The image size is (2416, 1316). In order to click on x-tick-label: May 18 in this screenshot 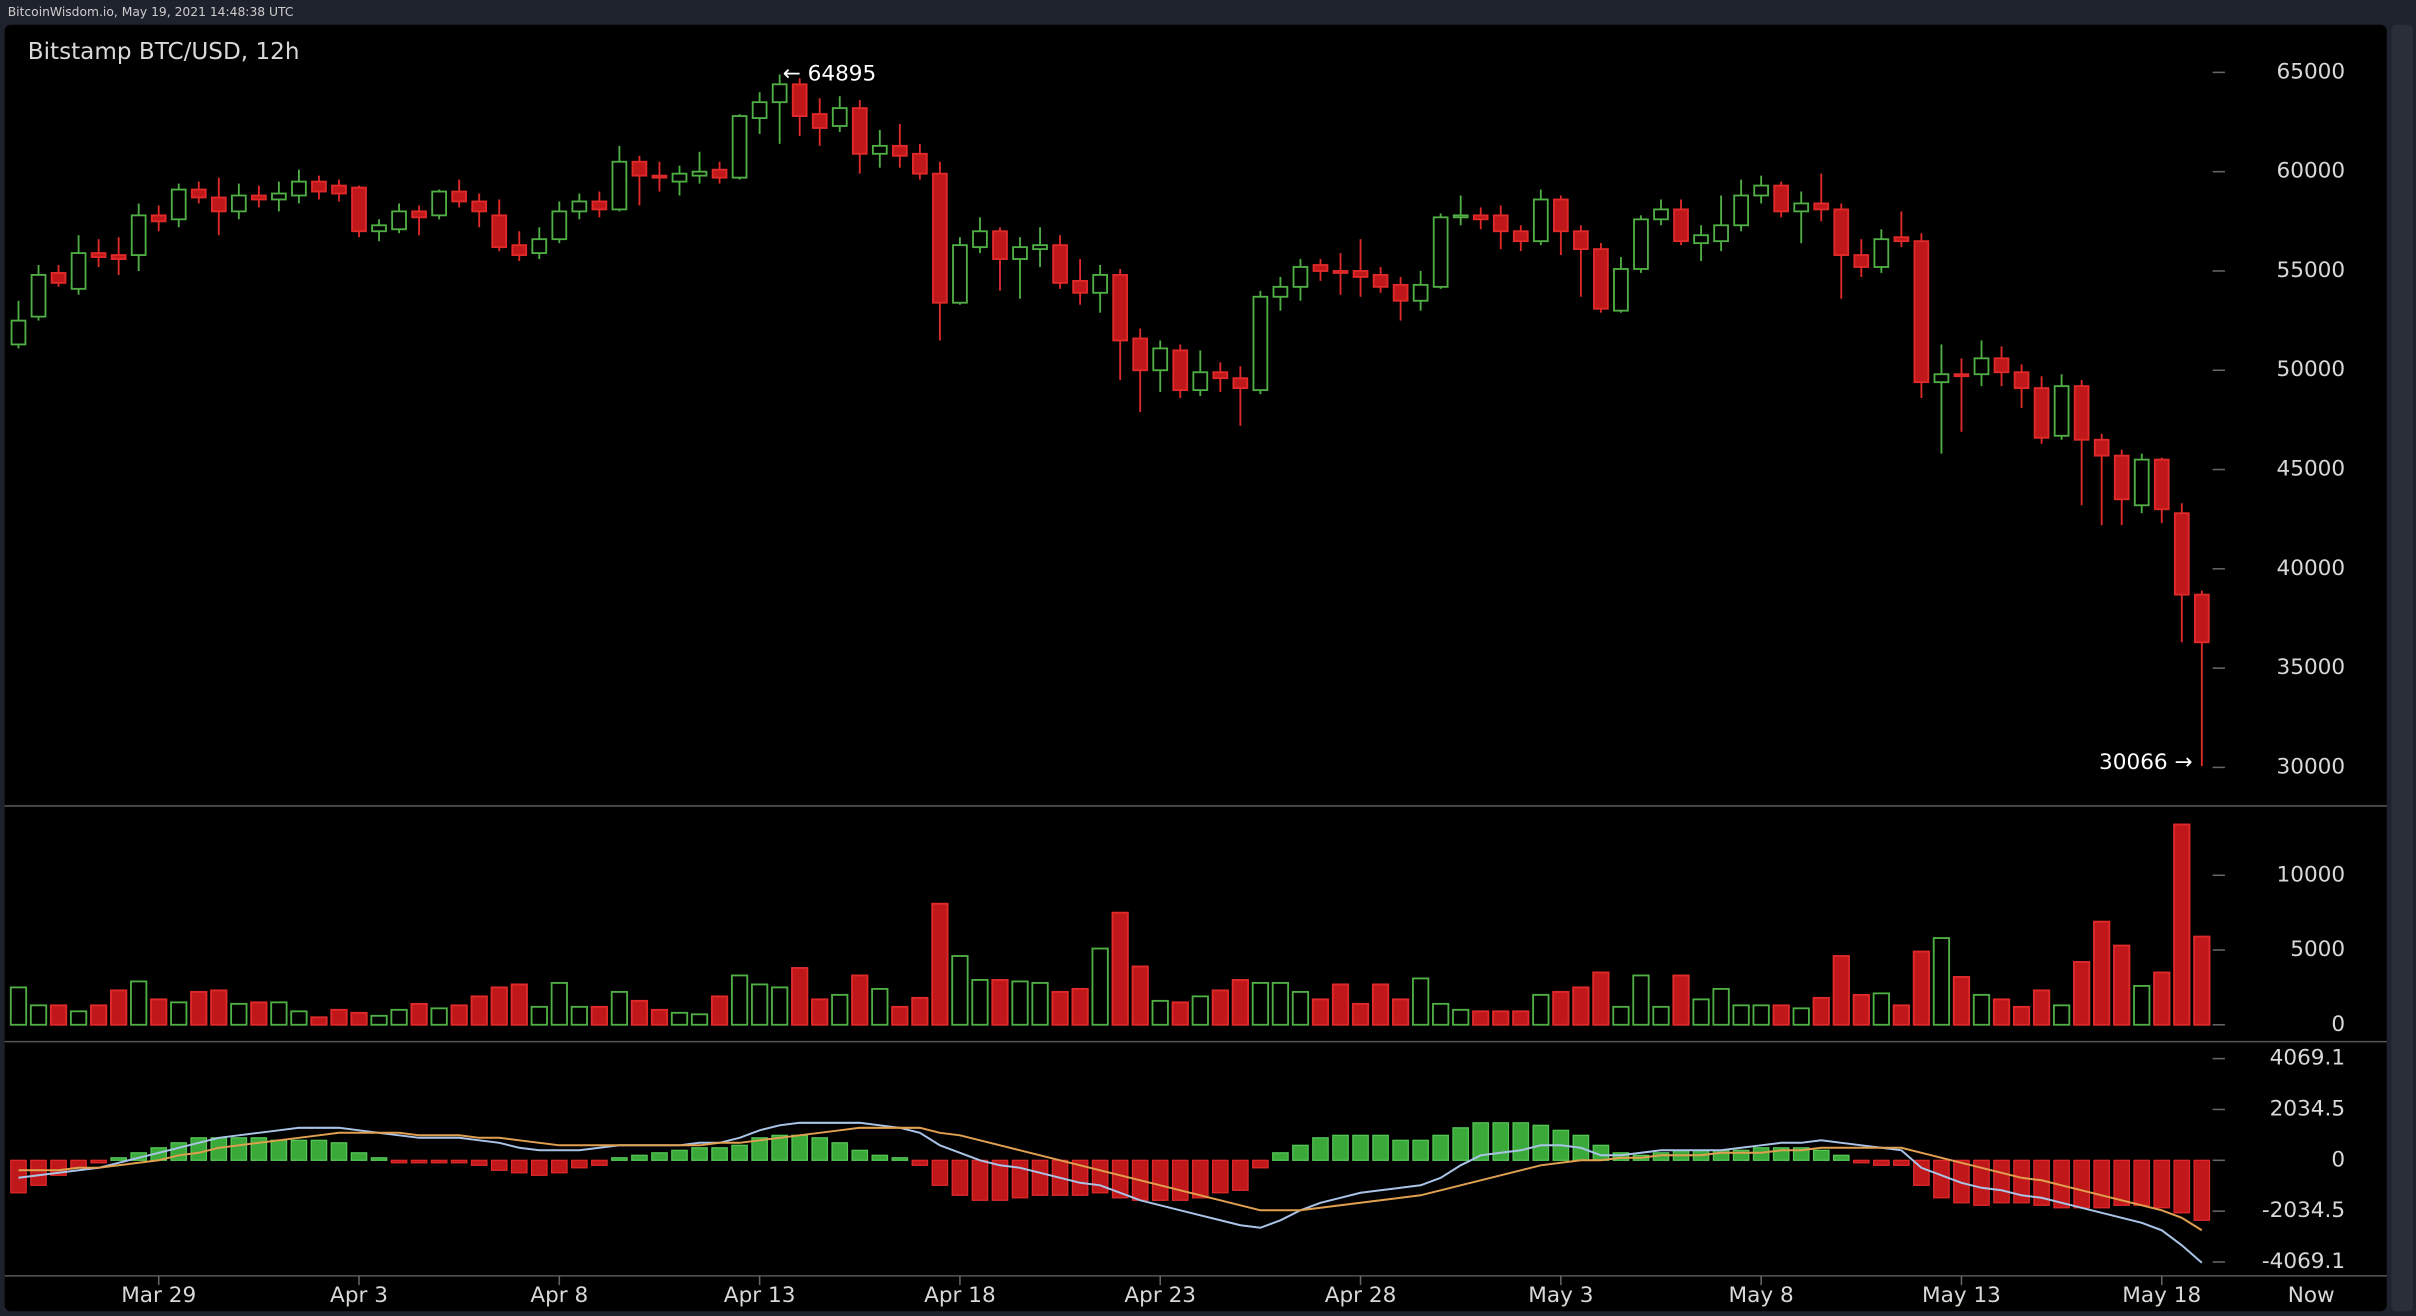, I will do `click(2161, 1295)`.